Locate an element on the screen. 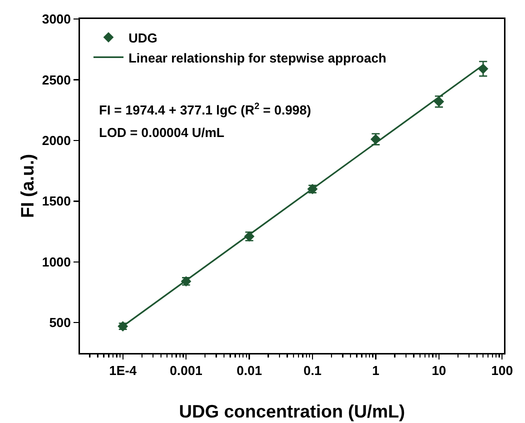  annotation: LOD = 0.00004 U/mL is located at coordinates (161, 132).